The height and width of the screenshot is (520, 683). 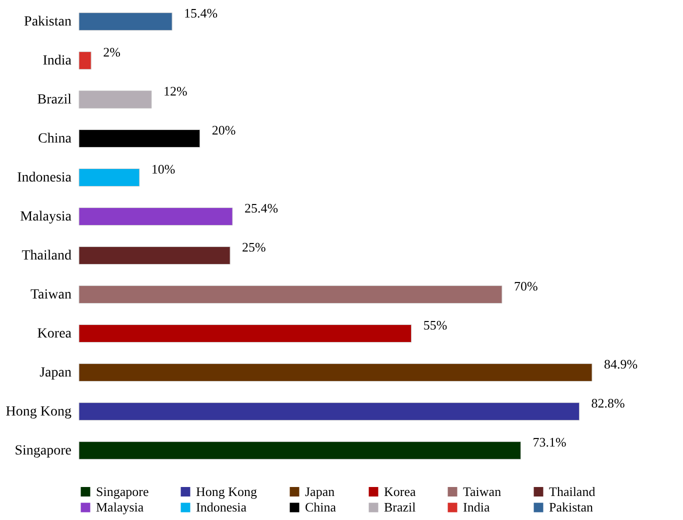 What do you see at coordinates (54, 334) in the screenshot?
I see `y-tick-label: Korea` at bounding box center [54, 334].